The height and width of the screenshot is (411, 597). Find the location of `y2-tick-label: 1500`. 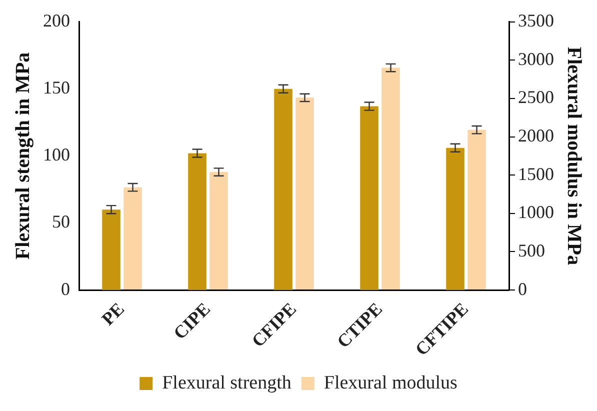

y2-tick-label: 1500 is located at coordinates (536, 174).